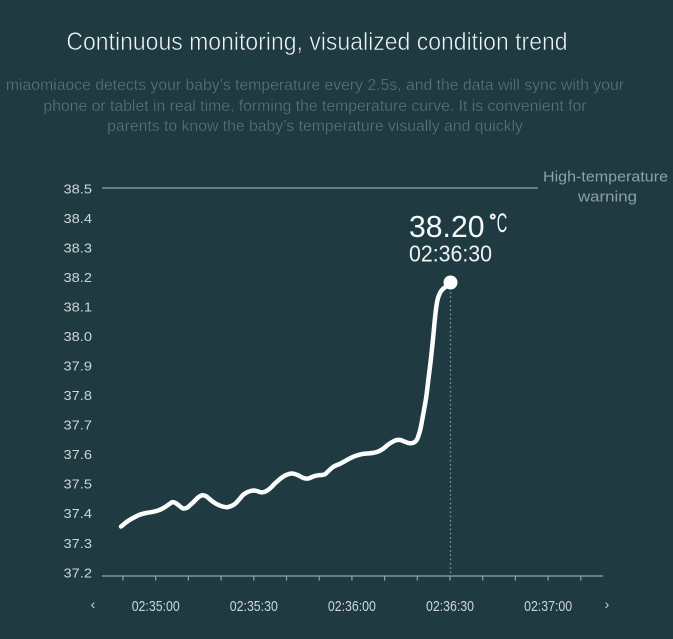  What do you see at coordinates (78, 514) in the screenshot?
I see `svg-text: 37.4` at bounding box center [78, 514].